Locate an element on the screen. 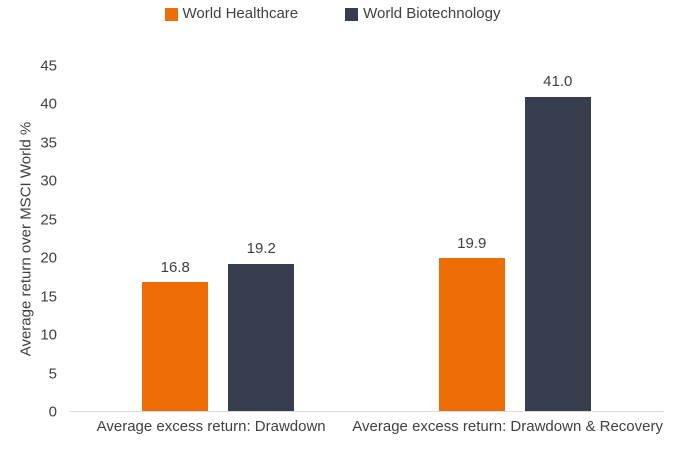 This screenshot has width=687, height=451. bar-value-label: 19.2 is located at coordinates (261, 249).